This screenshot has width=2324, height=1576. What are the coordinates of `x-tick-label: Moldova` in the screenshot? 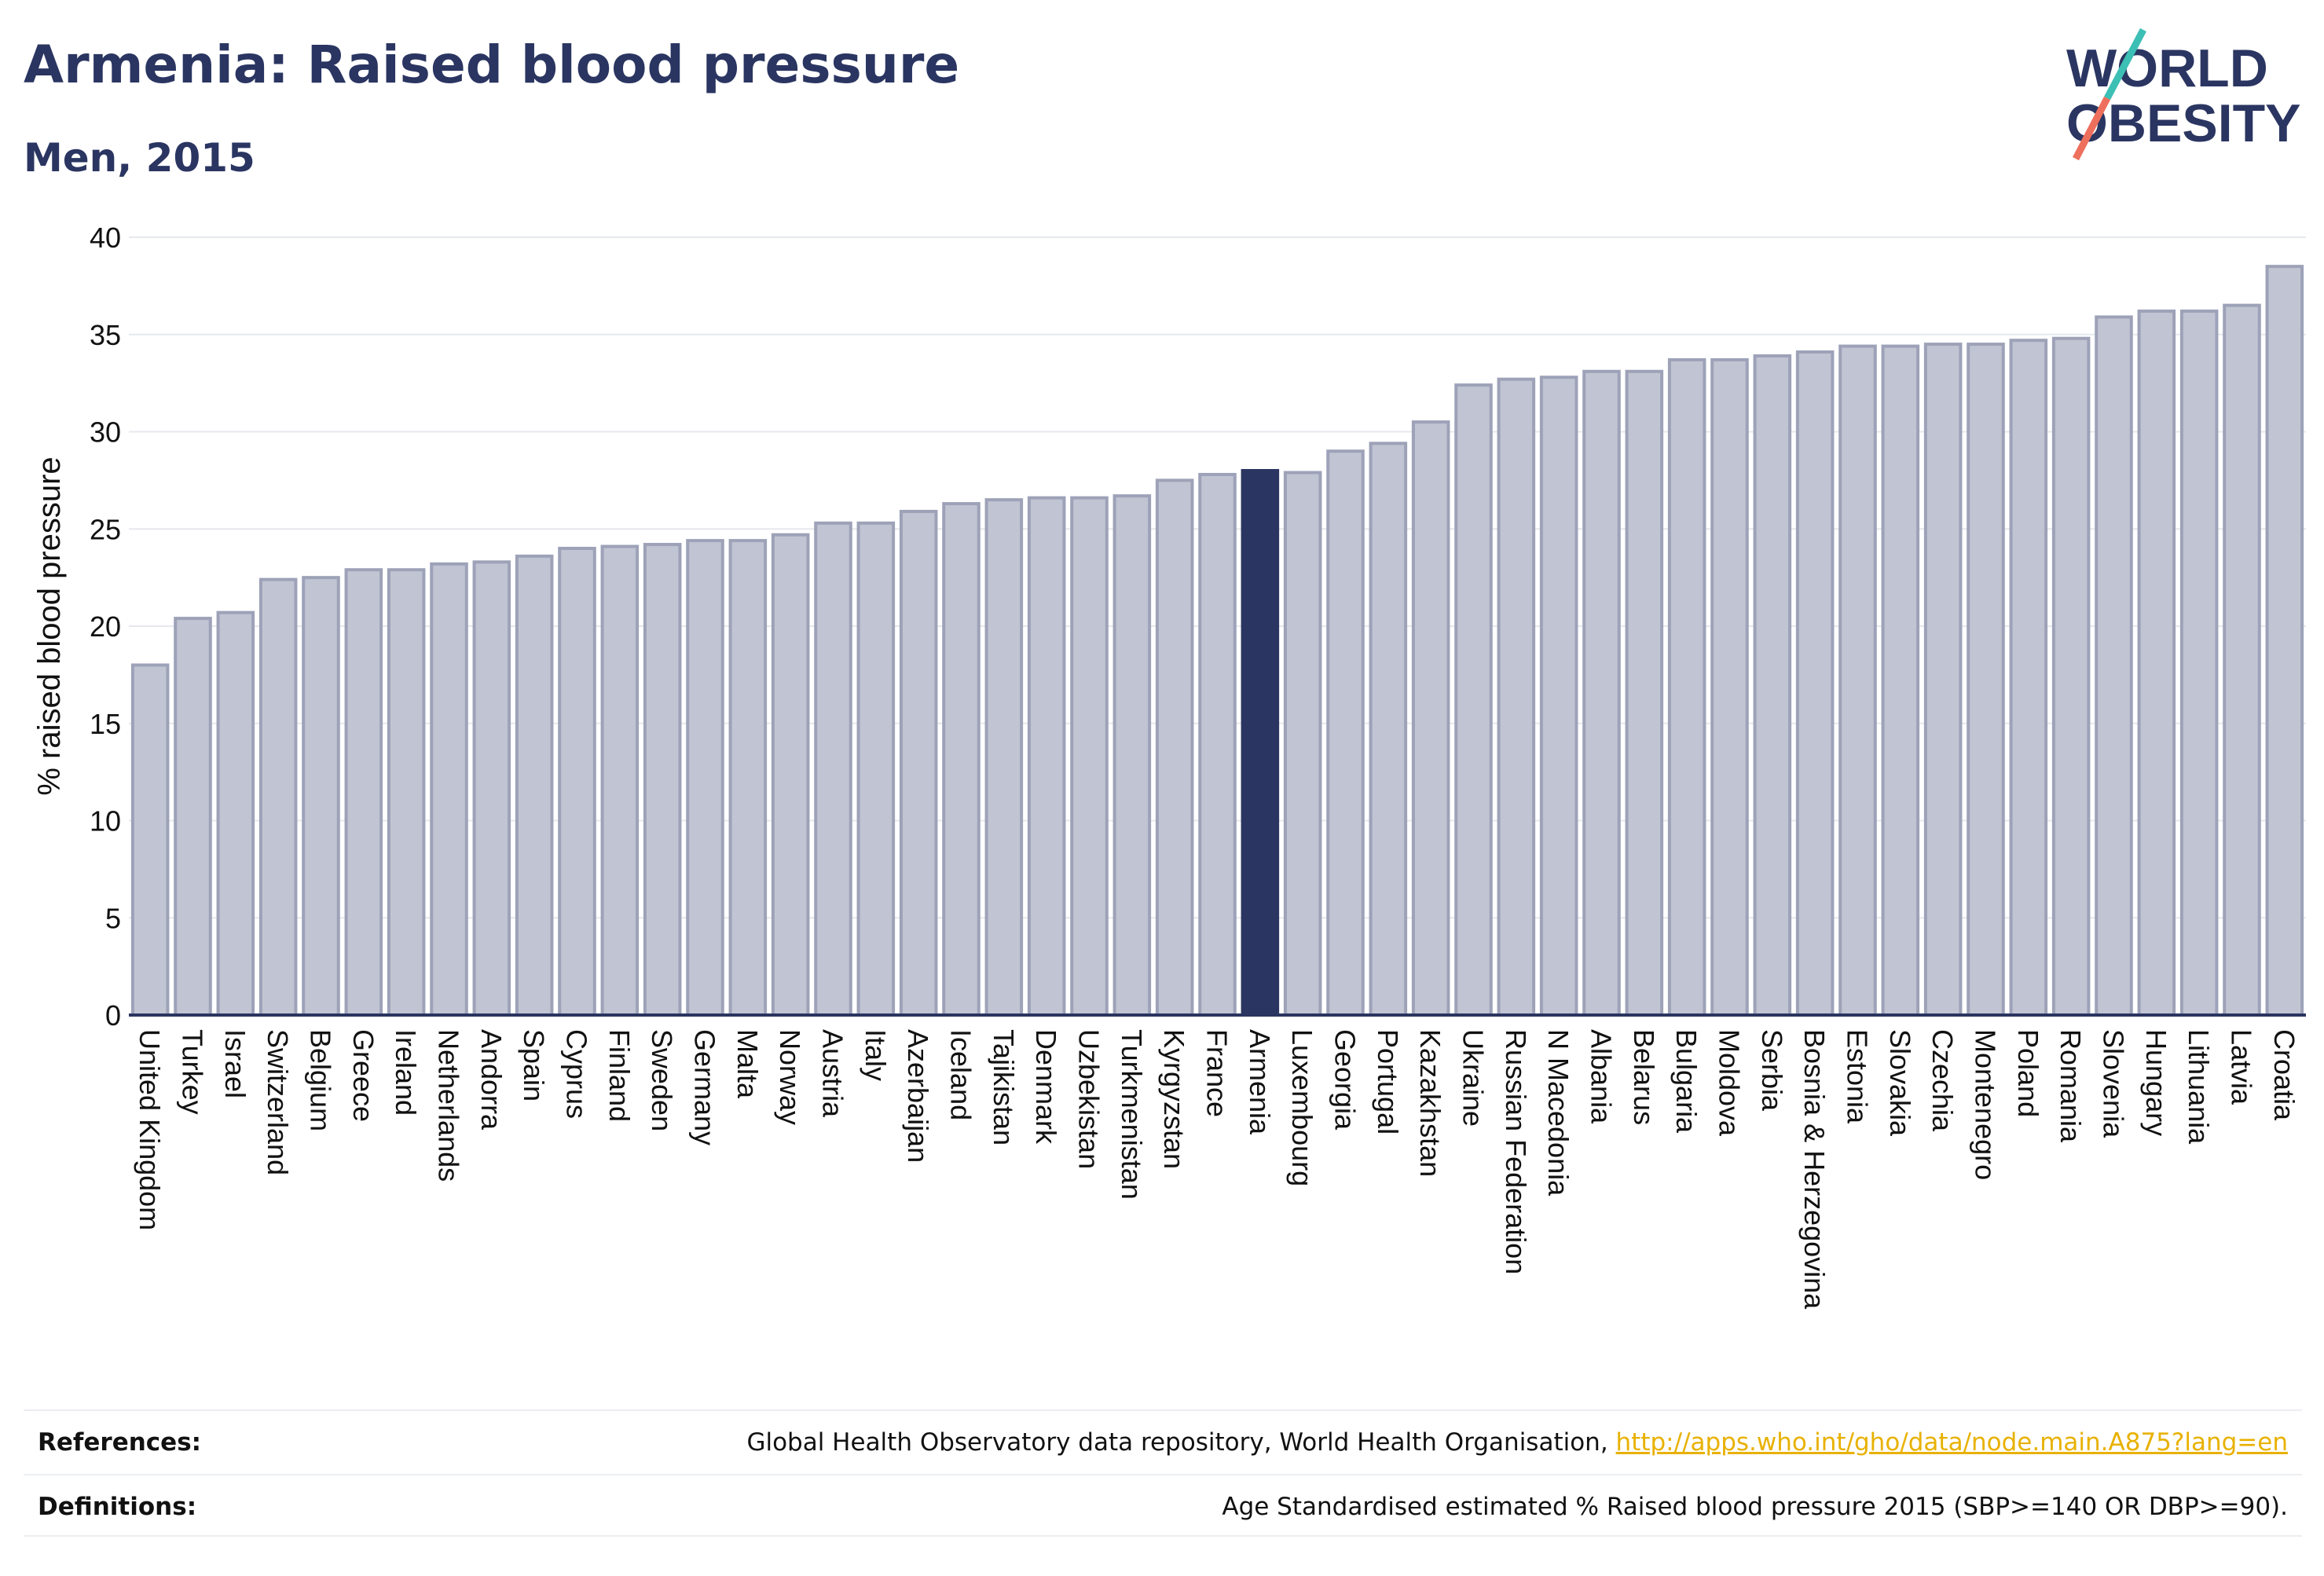 It's located at (1730, 1083).